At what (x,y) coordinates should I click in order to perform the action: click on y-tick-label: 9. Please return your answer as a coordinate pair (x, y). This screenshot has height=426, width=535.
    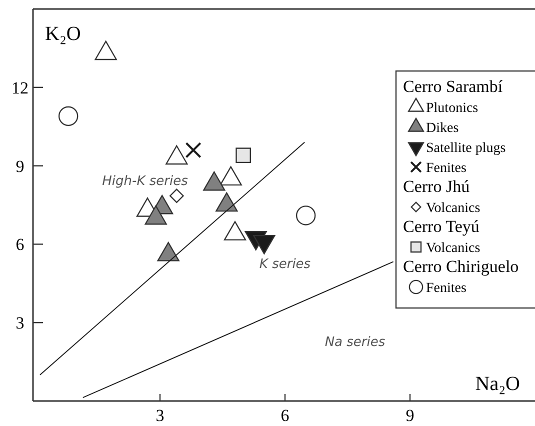
    Looking at the image, I should click on (20, 166).